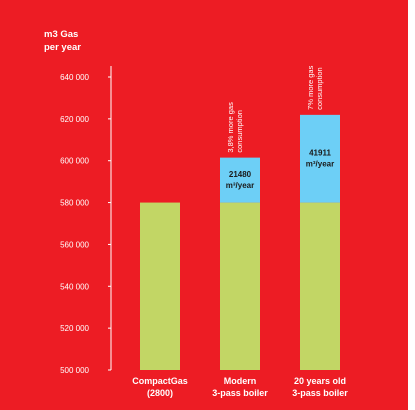  Describe the element at coordinates (320, 387) in the screenshot. I see `category-label: 20 years old 3-pass boiler` at that location.